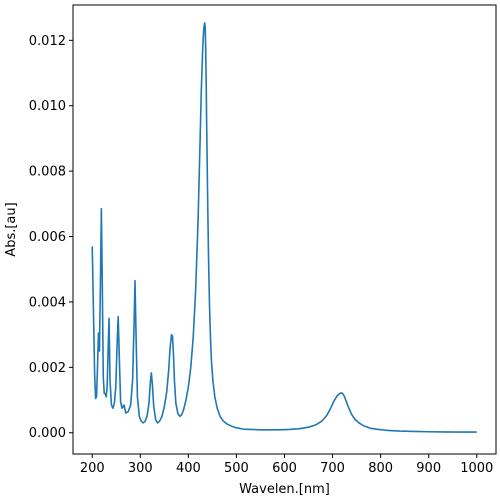 This screenshot has width=500, height=500. What do you see at coordinates (92, 468) in the screenshot?
I see `x-tick-label: 200` at bounding box center [92, 468].